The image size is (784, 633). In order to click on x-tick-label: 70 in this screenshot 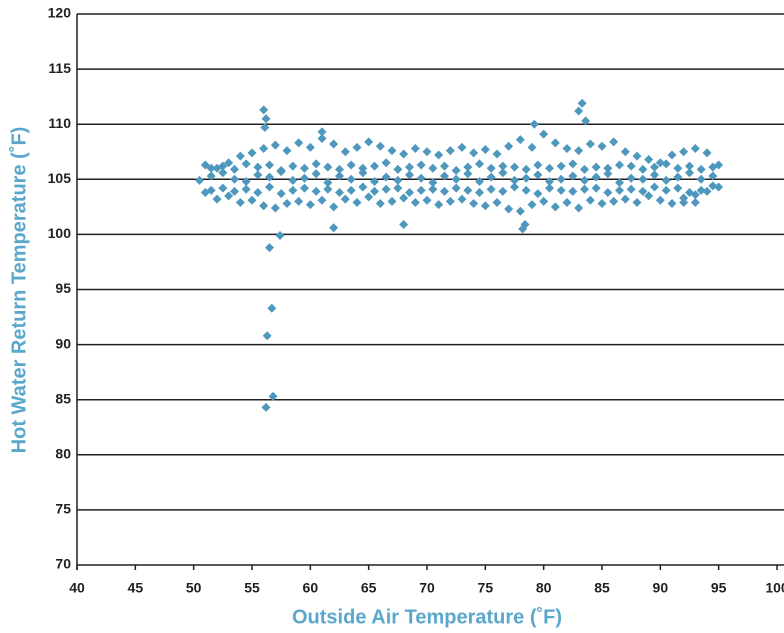, I will do `click(427, 588)`.